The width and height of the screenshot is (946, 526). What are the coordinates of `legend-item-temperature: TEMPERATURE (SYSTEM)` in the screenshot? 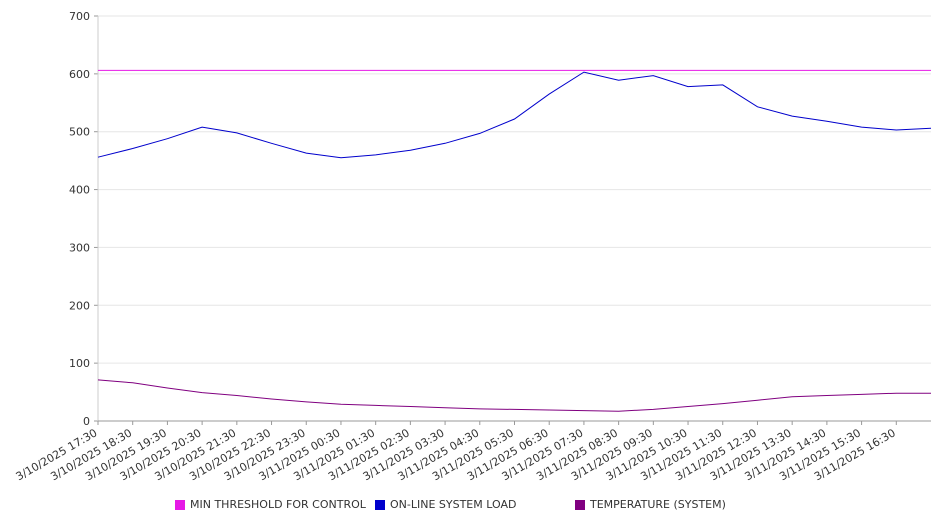 It's located at (650, 504).